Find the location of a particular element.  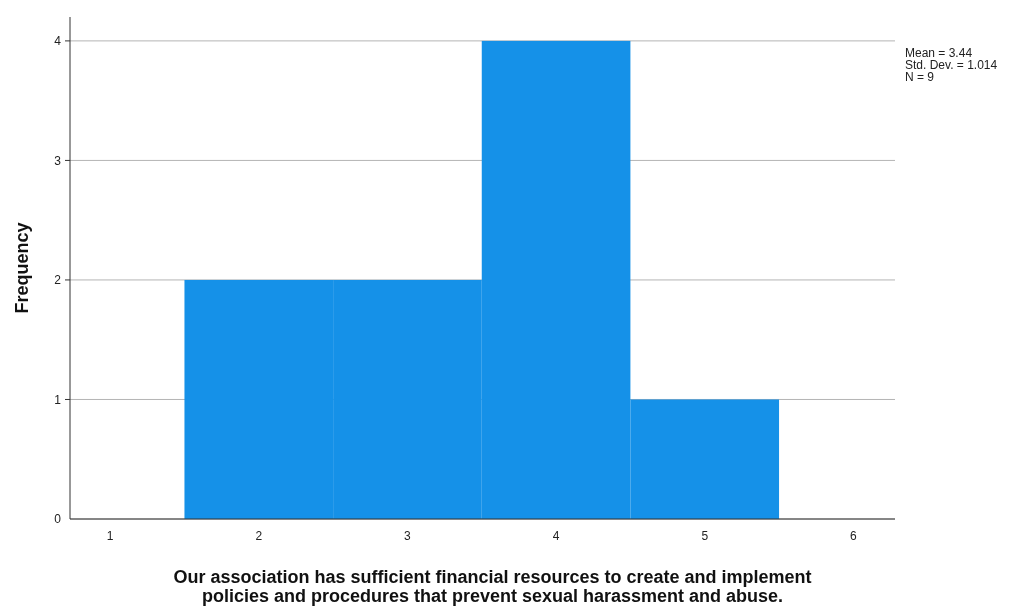

x-tick-label: 6 is located at coordinates (854, 536).